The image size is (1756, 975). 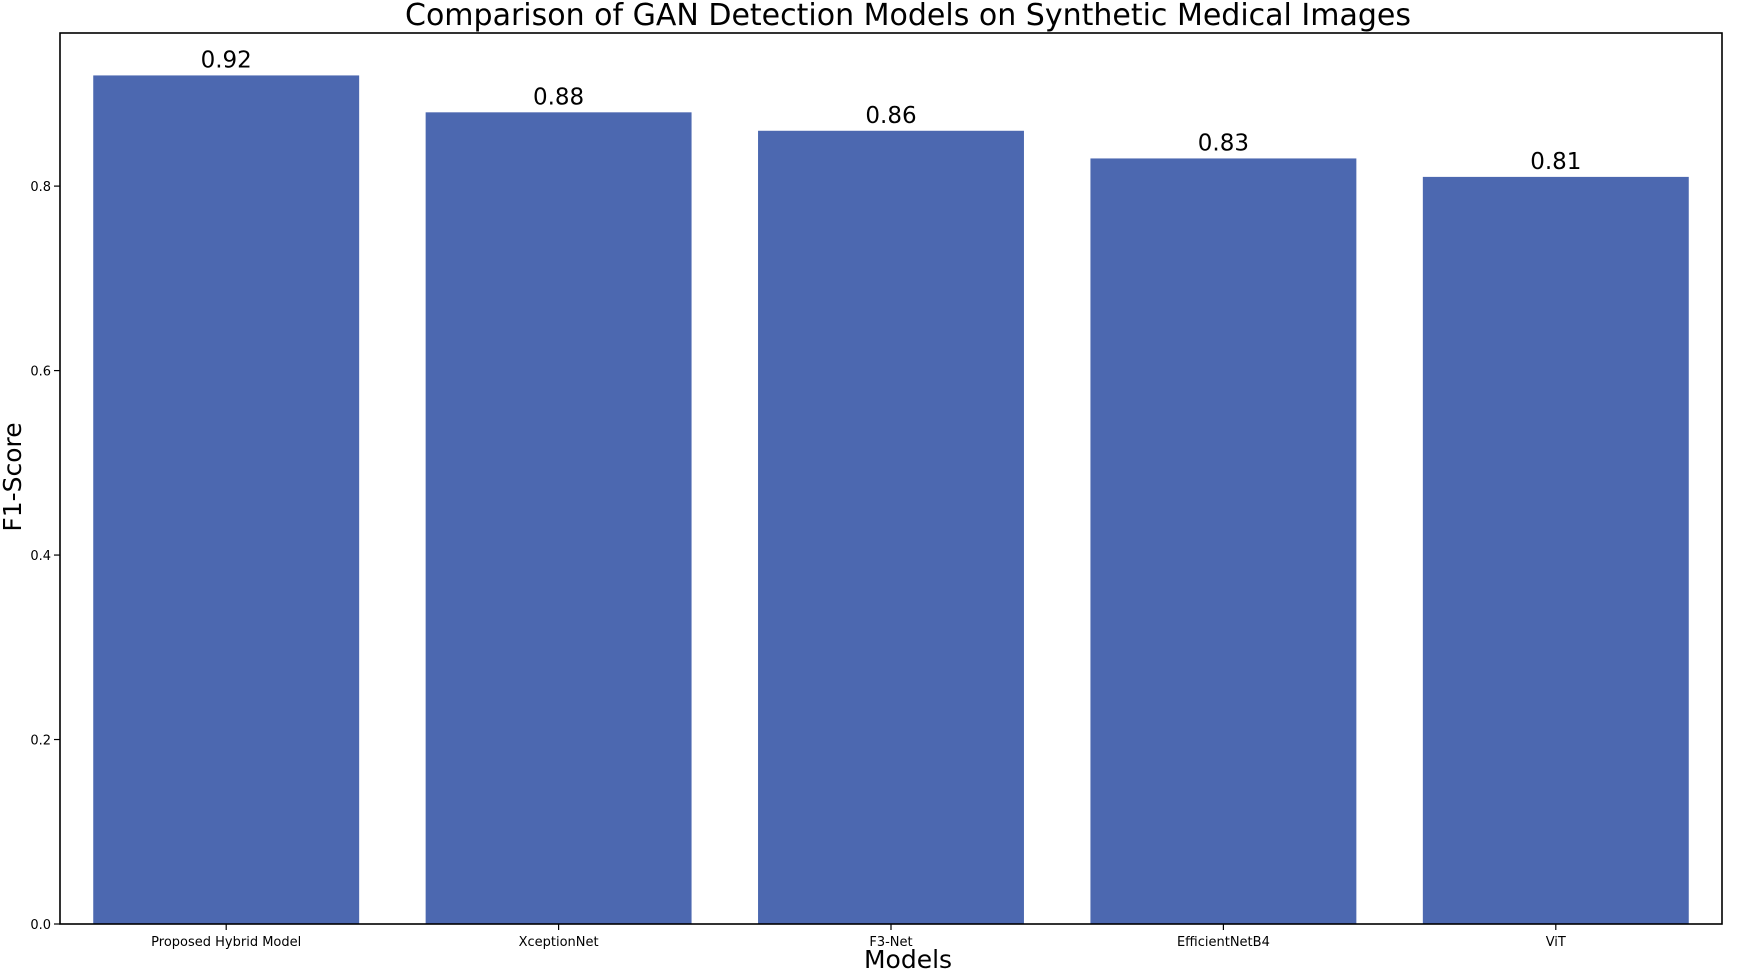 I want to click on y-axis: 0.0 0.2 0.4 0.6 0.8, so click(x=45, y=556).